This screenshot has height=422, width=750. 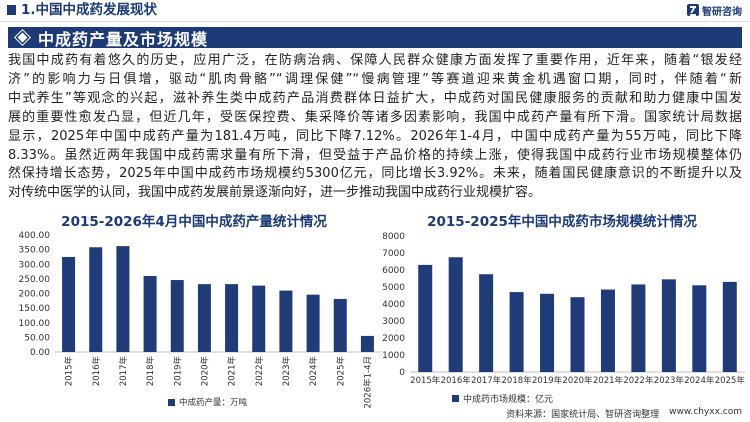 What do you see at coordinates (375, 21) in the screenshot?
I see `header-divider` at bounding box center [375, 21].